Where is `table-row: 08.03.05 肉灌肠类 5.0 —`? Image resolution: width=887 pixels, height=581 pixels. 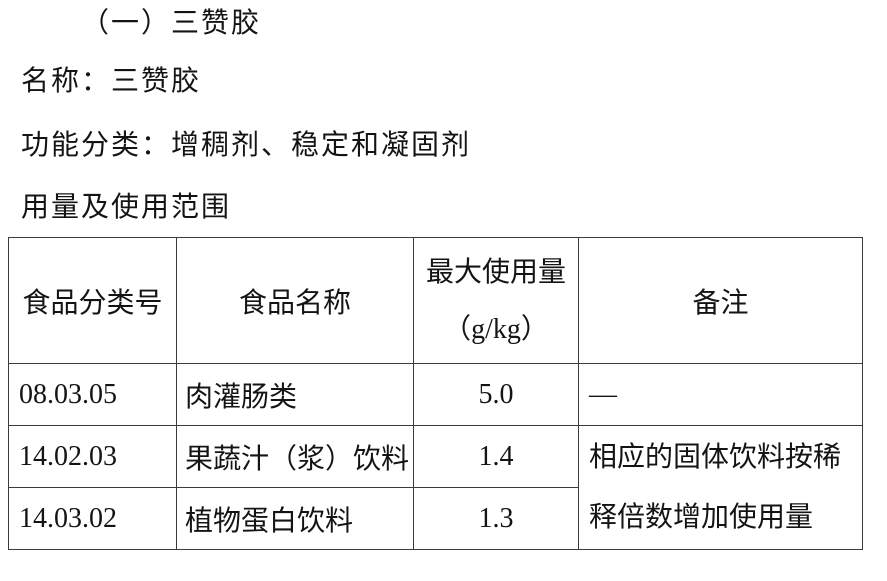 table-row: 08.03.05 肉灌肠类 5.0 — is located at coordinates (435, 394).